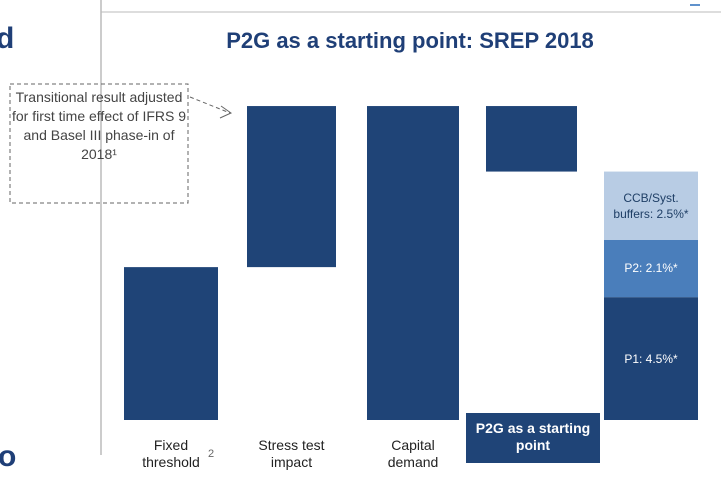 This screenshot has width=721, height=486. I want to click on footnote-mark: 2, so click(211, 454).